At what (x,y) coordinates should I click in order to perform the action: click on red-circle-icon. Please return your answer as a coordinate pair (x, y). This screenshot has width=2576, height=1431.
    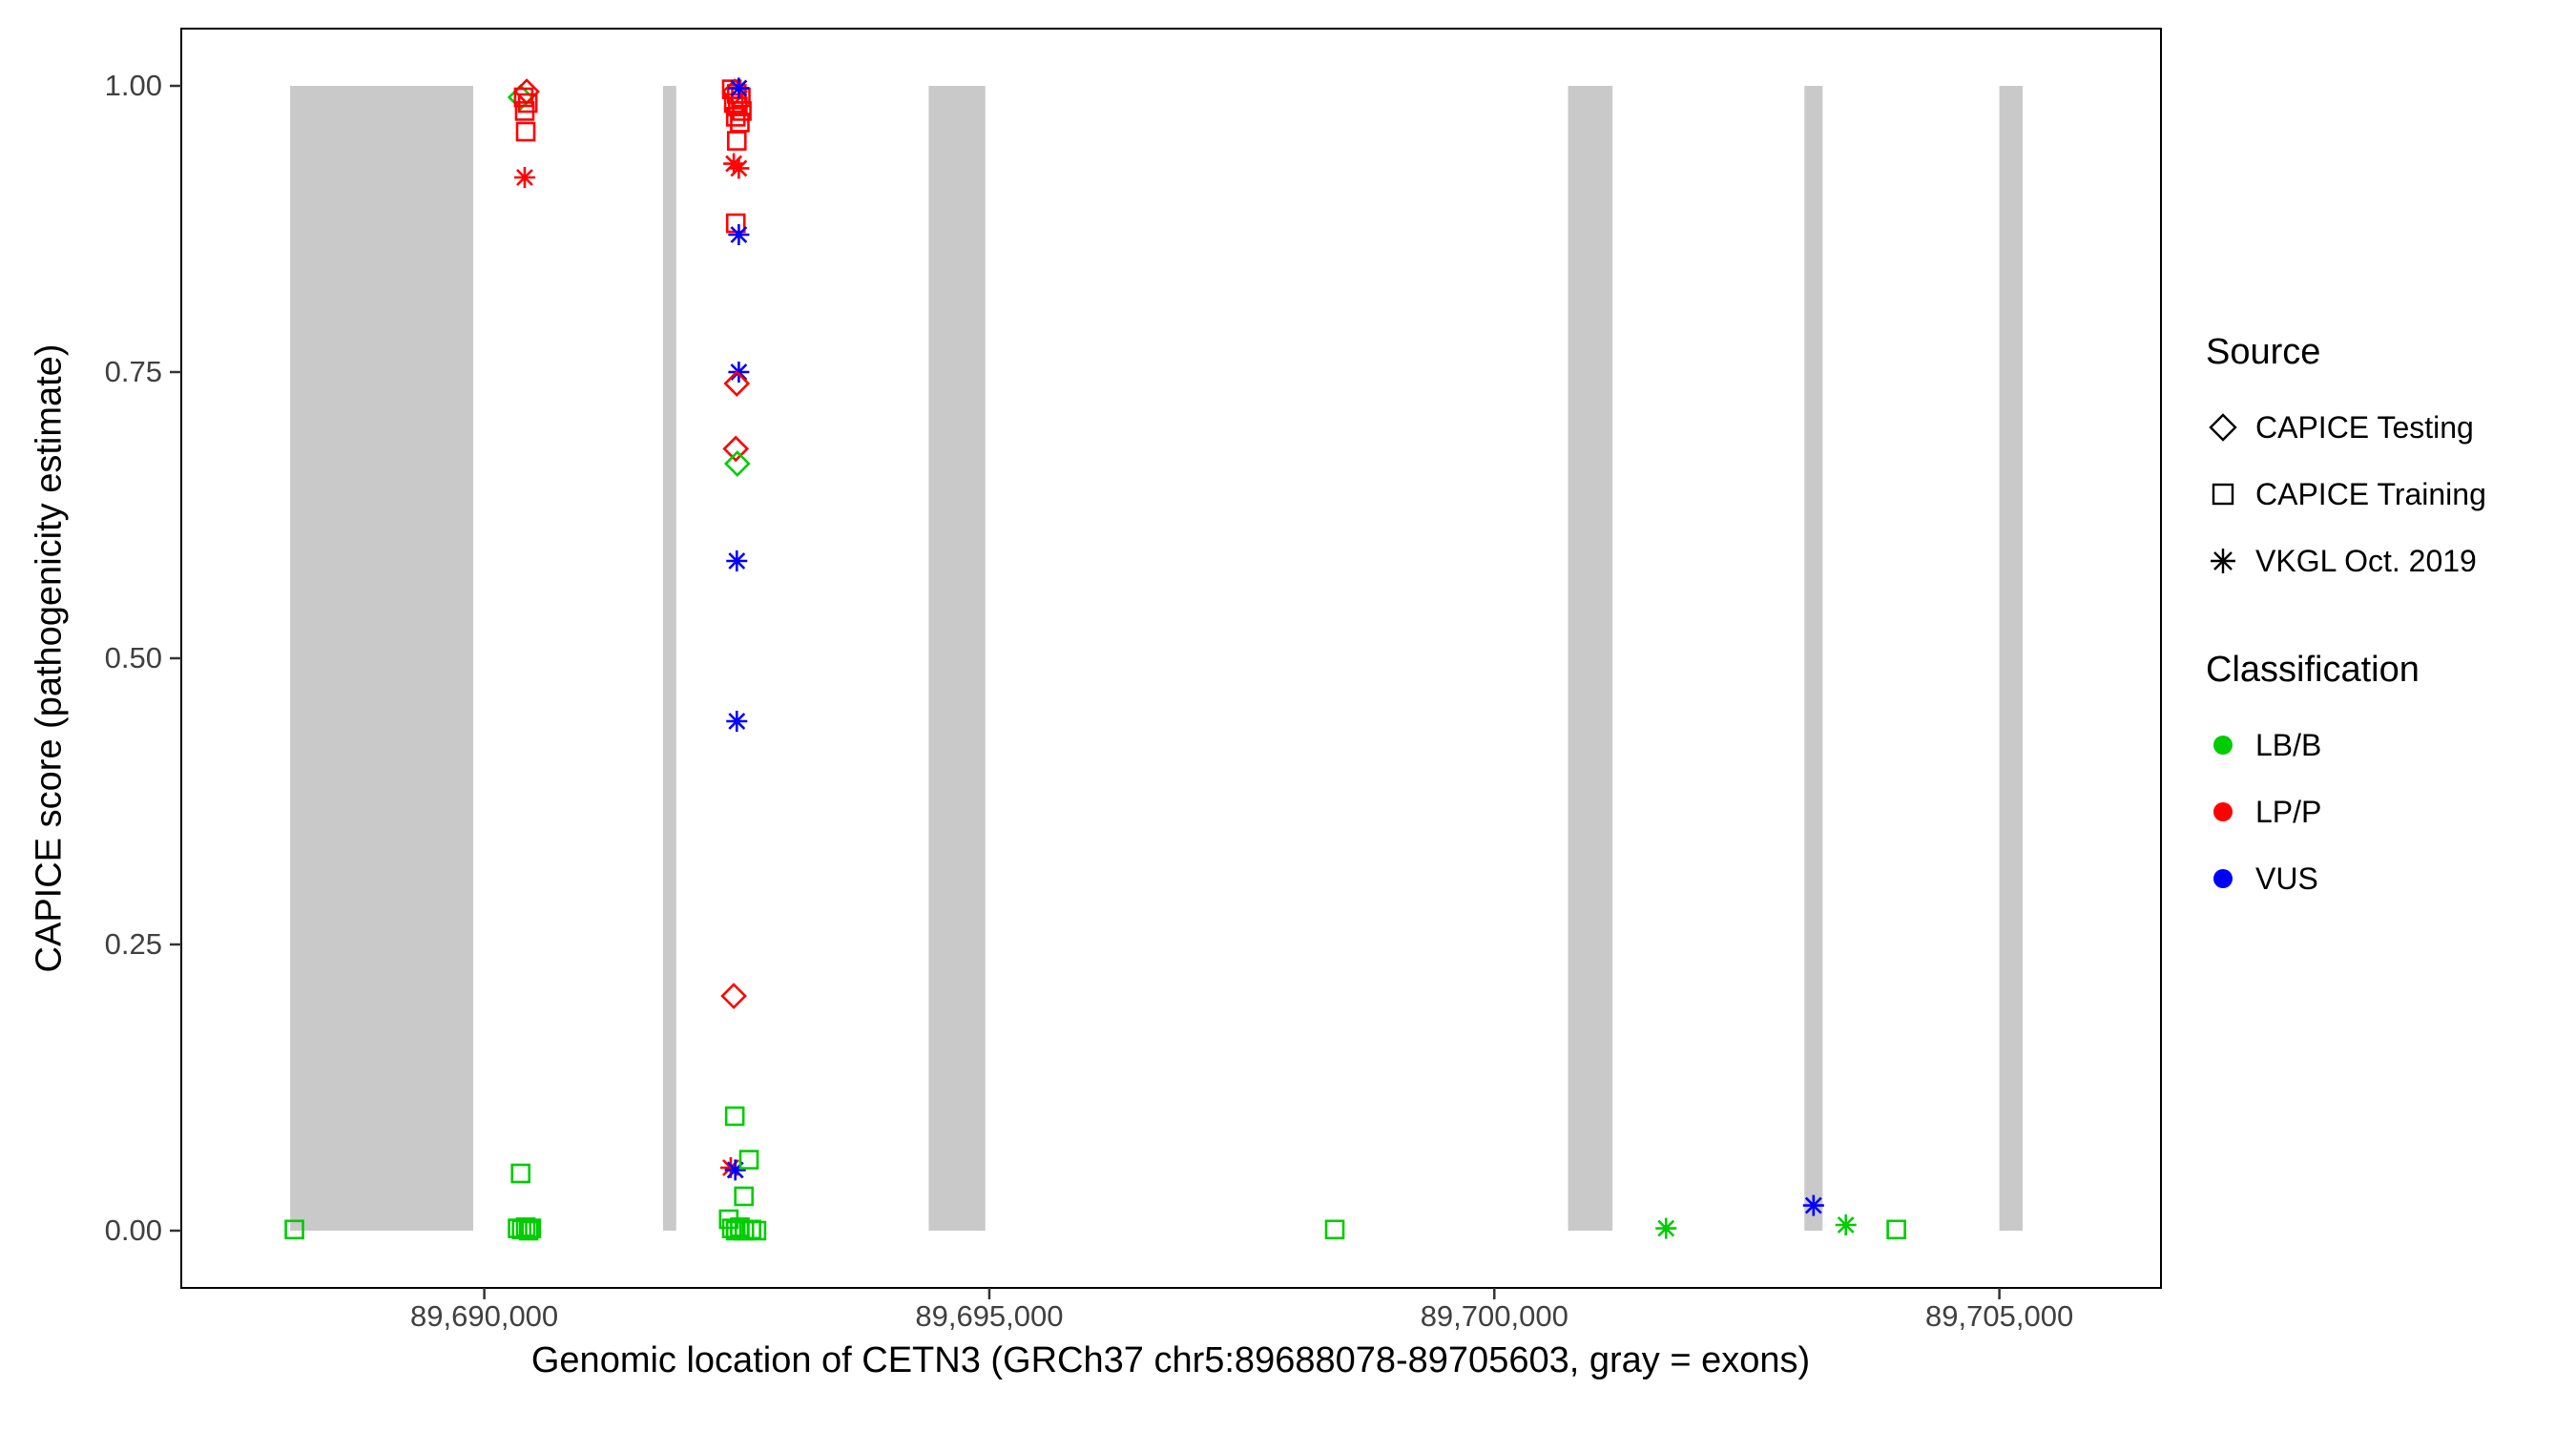
    Looking at the image, I should click on (2223, 811).